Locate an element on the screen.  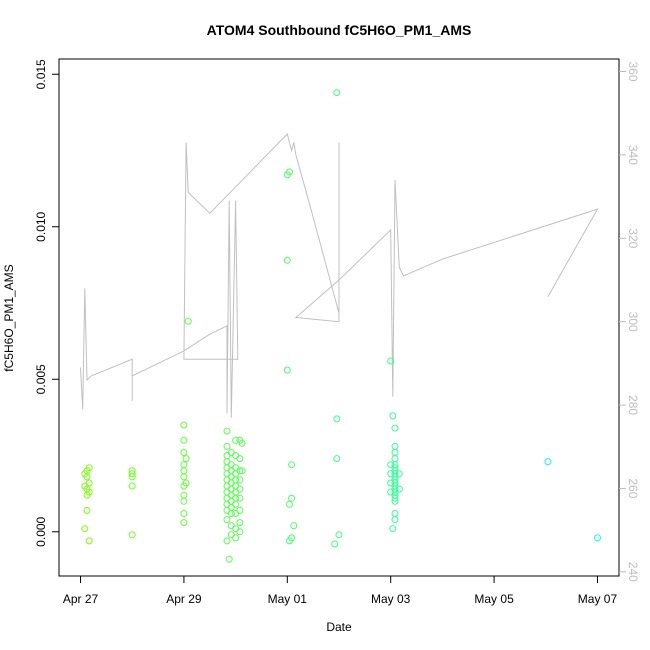
x-tick-label: May 07 is located at coordinates (598, 599).